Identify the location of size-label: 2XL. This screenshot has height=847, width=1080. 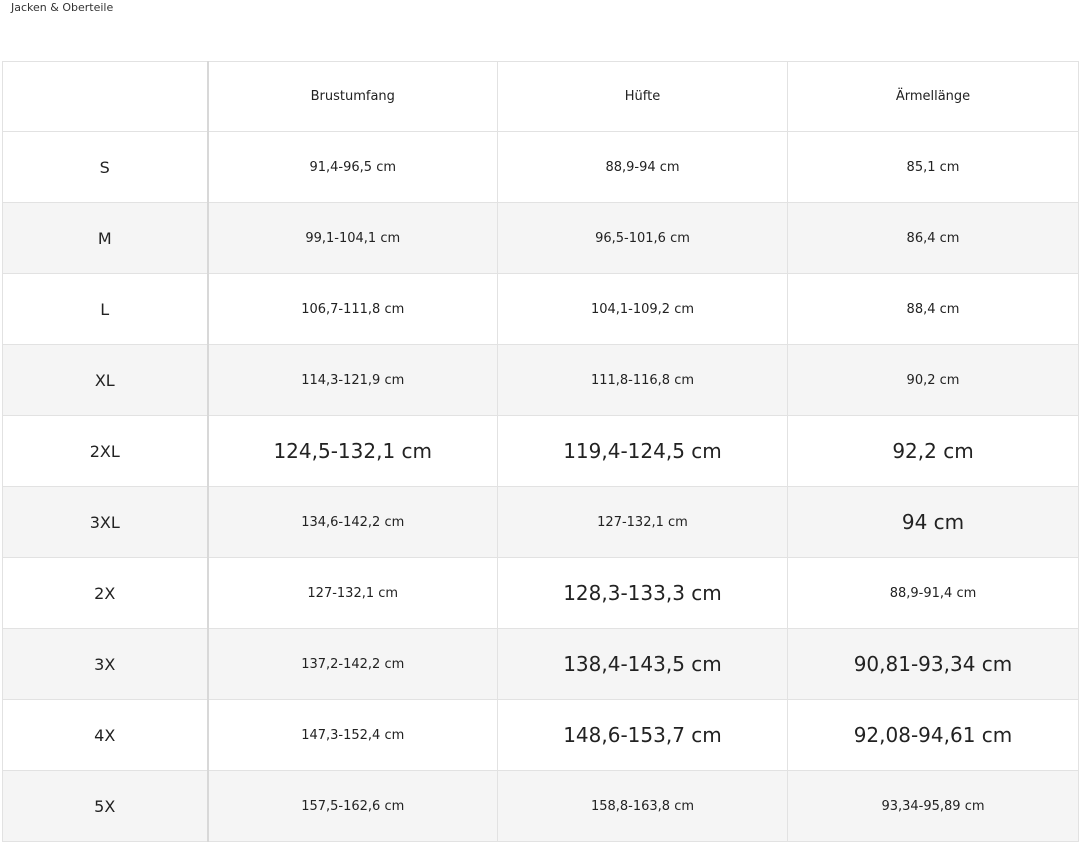
(105, 451).